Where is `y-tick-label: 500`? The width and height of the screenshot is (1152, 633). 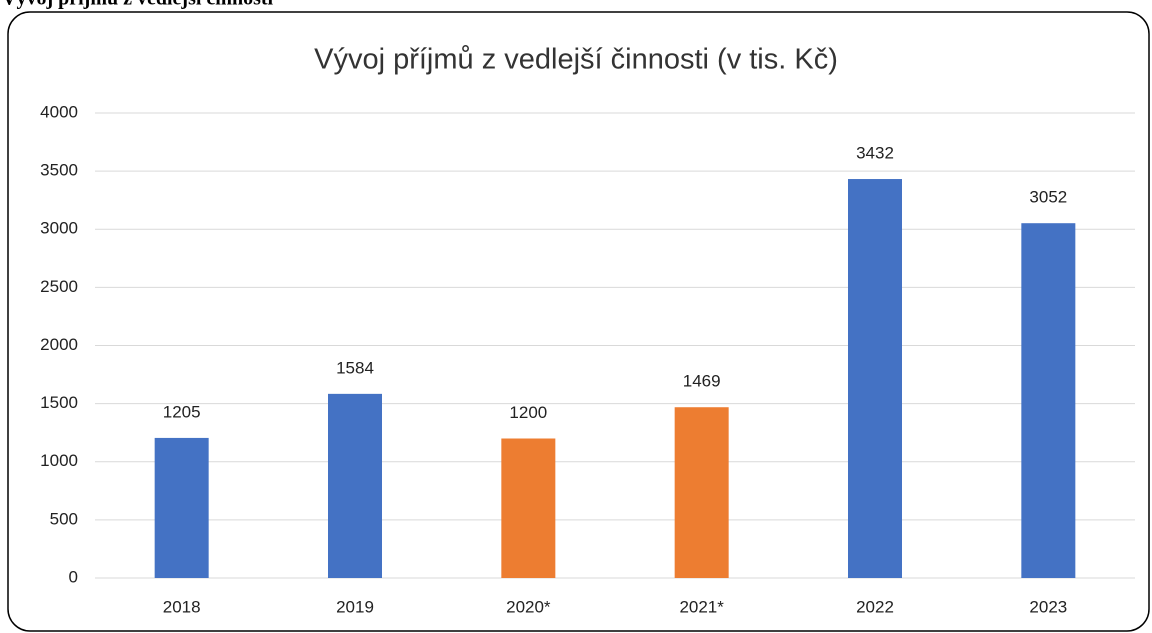 y-tick-label: 500 is located at coordinates (64, 518).